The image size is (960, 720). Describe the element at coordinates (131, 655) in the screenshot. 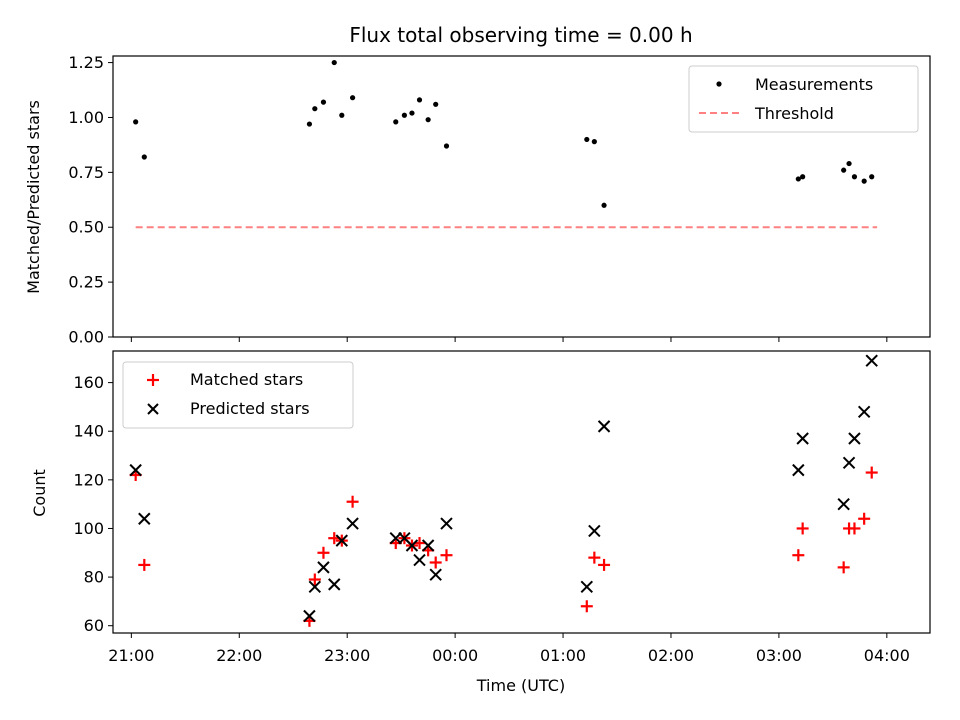

I see `x-tick-label: 21:00` at that location.